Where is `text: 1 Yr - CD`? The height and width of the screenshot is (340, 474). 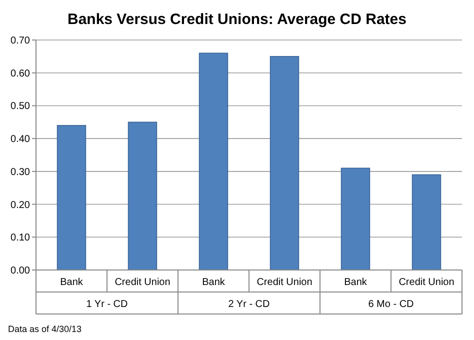 text: 1 Yr - CD is located at coordinates (107, 304).